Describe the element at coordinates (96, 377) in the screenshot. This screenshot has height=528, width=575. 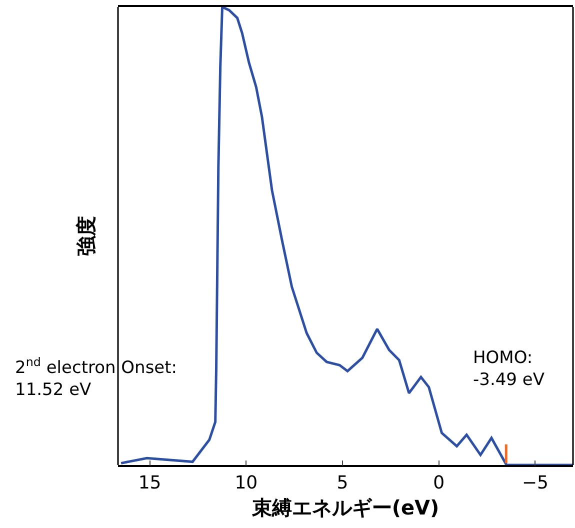
I see `annotation: 2$^{nd}$ electron Onset: 11.52 eV` at that location.